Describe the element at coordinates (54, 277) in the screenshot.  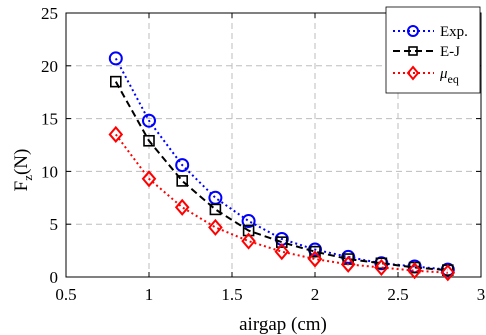
I see `y-tick-label: 0` at that location.